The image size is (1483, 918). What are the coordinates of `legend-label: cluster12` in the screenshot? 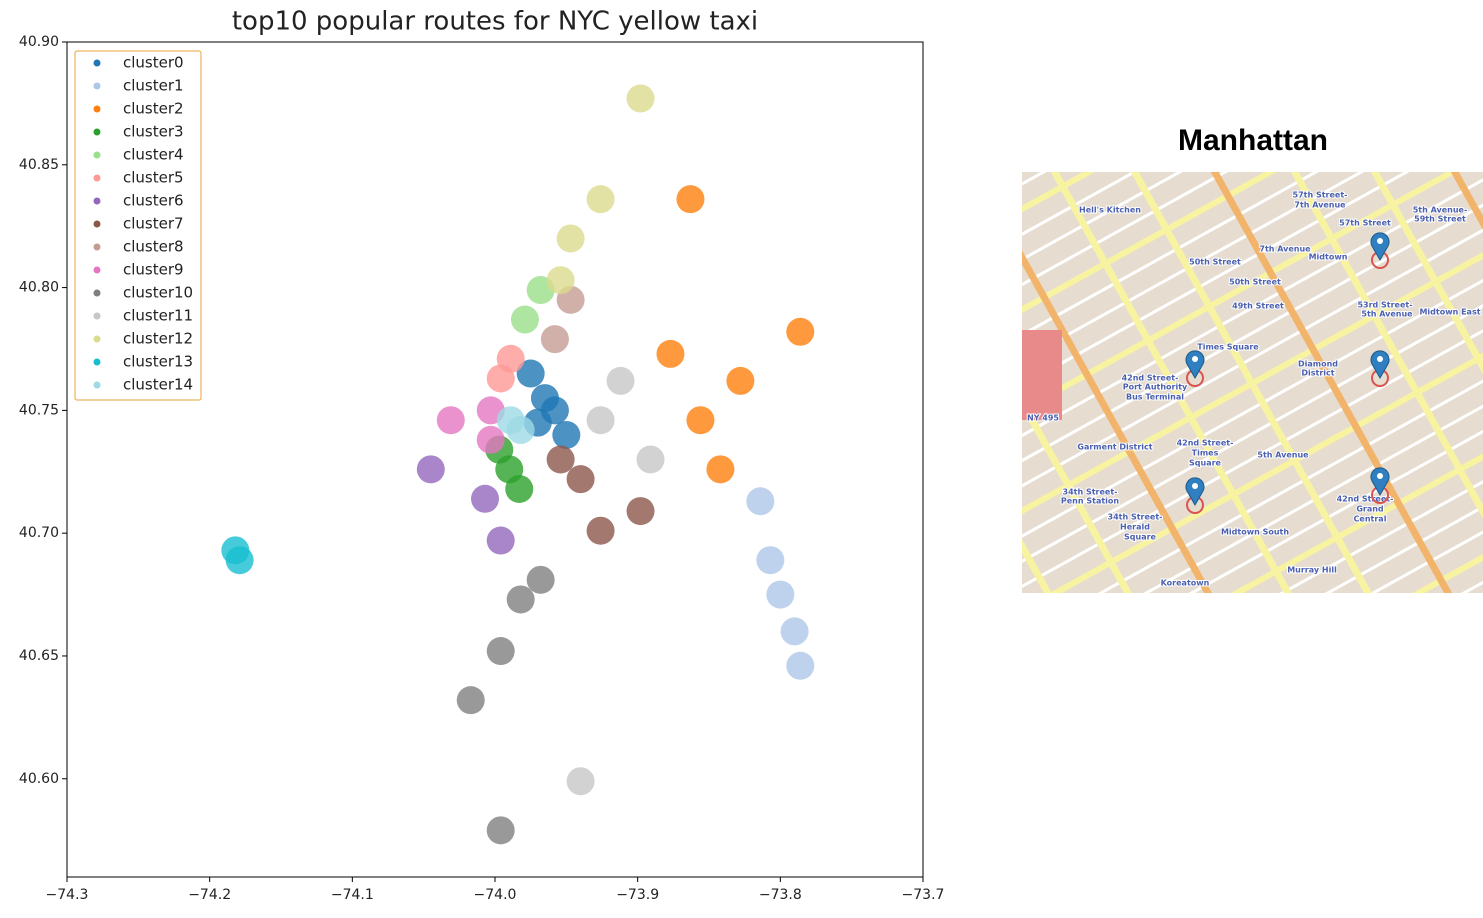 It's located at (158, 339).